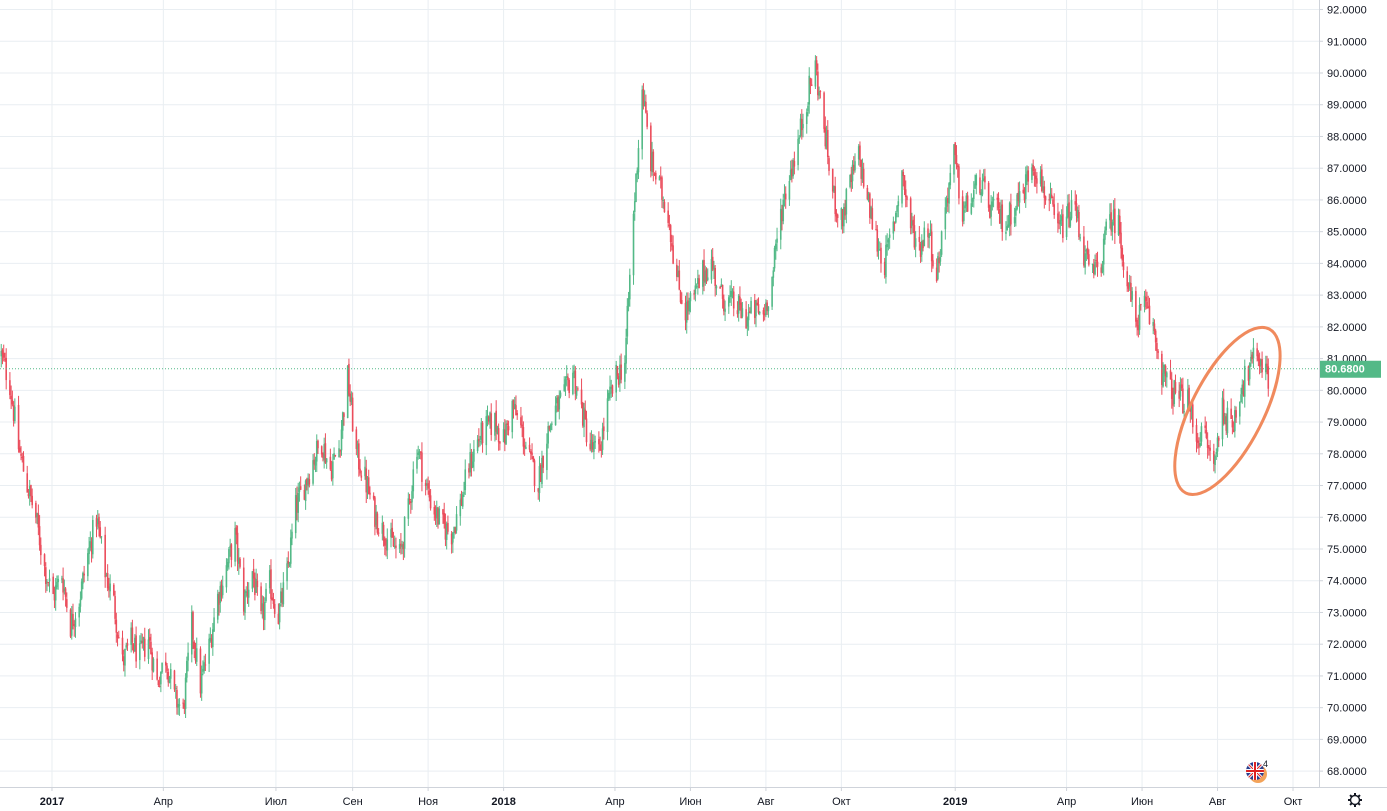 This screenshot has height=811, width=1387. I want to click on y-tick-label: 71.0000, so click(1347, 677).